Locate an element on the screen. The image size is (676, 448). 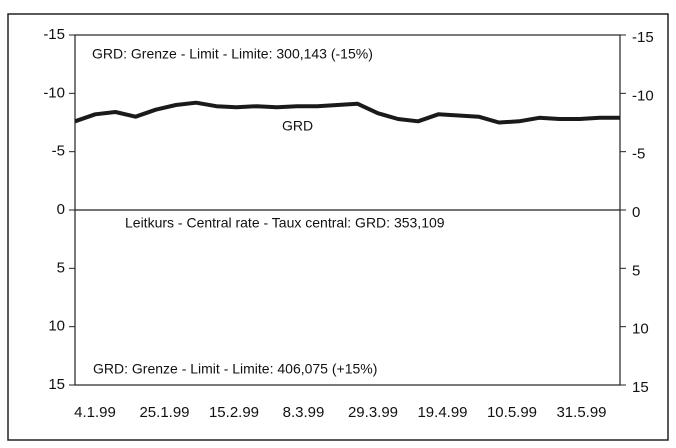
y-tick-label: 5 is located at coordinates (61, 267).